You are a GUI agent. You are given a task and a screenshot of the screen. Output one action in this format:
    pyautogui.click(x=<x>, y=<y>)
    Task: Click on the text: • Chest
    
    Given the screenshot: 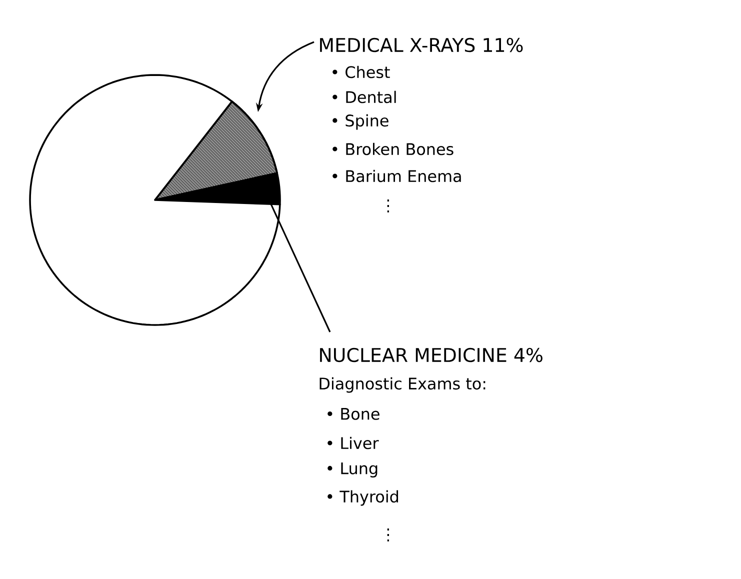 What is the action you would take?
    pyautogui.click(x=361, y=72)
    